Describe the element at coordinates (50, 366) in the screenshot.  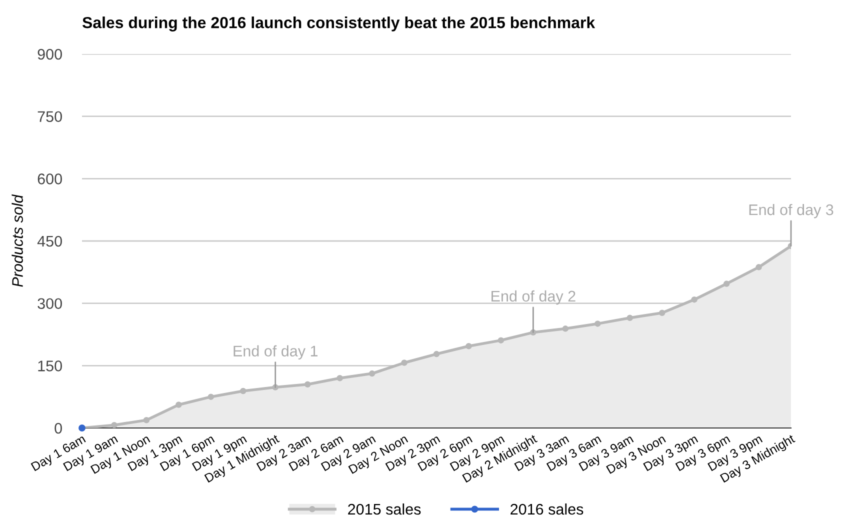
I see `y-tick-label: 150` at that location.